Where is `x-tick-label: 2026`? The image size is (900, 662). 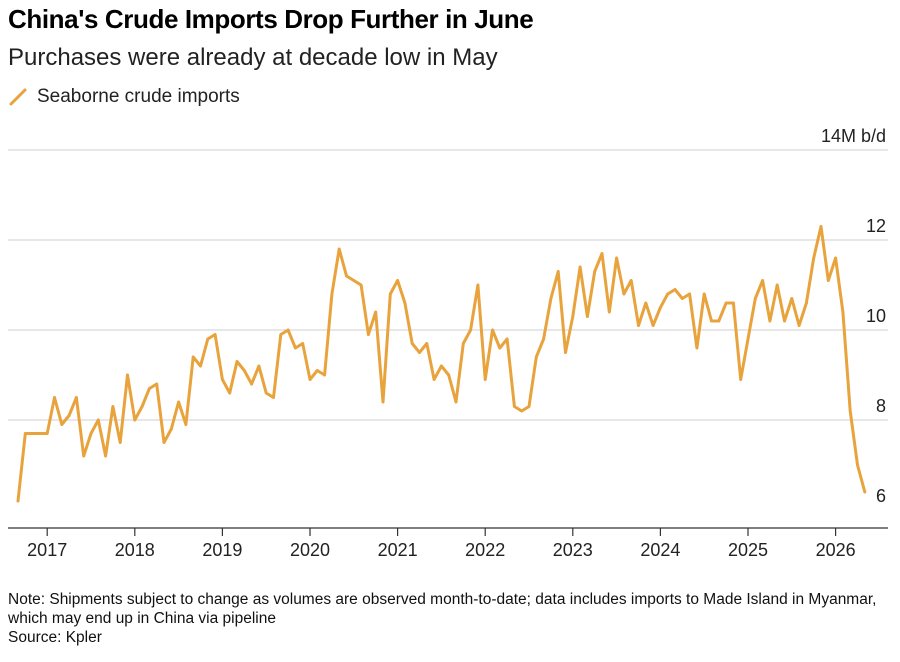 x-tick-label: 2026 is located at coordinates (836, 550).